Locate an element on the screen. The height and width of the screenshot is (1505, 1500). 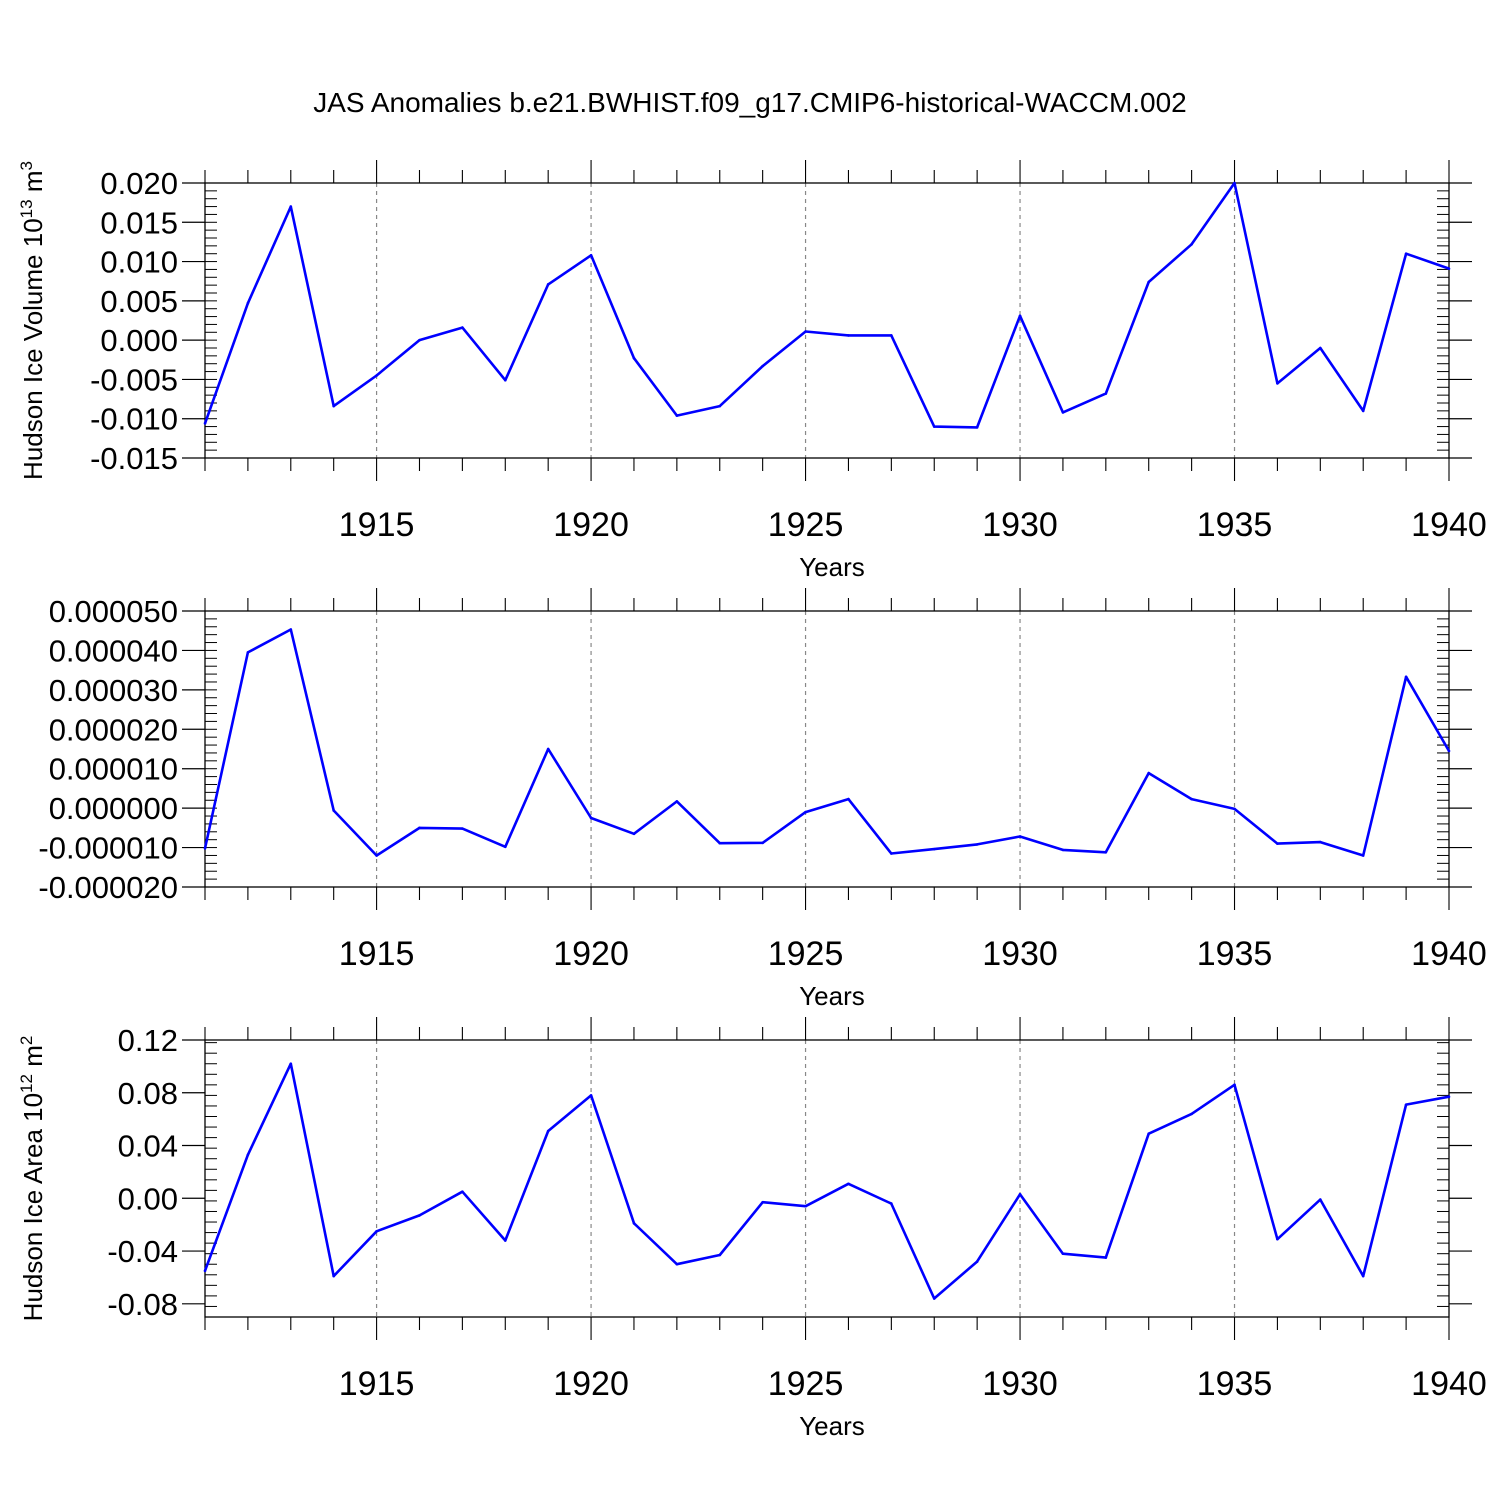
y-tick-label: -0.010 is located at coordinates (134, 419).